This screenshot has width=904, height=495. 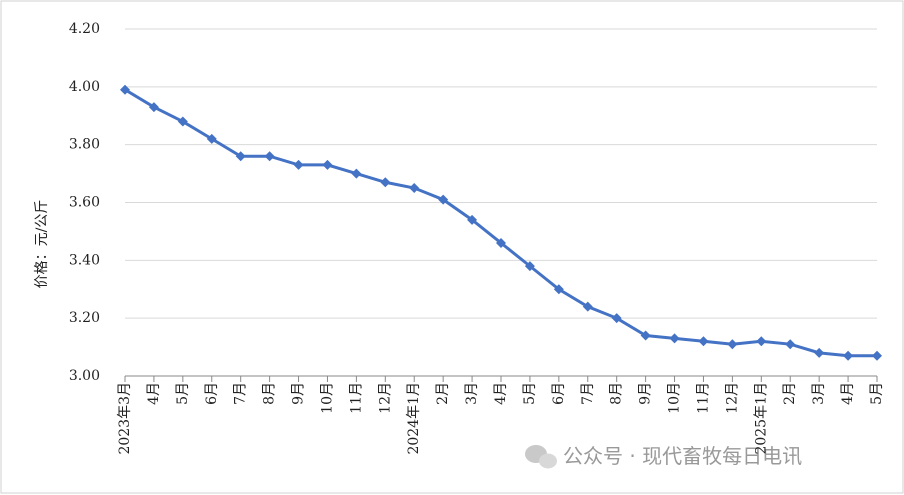 What do you see at coordinates (414, 418) in the screenshot?
I see `x-tick-label: 2024年1月` at bounding box center [414, 418].